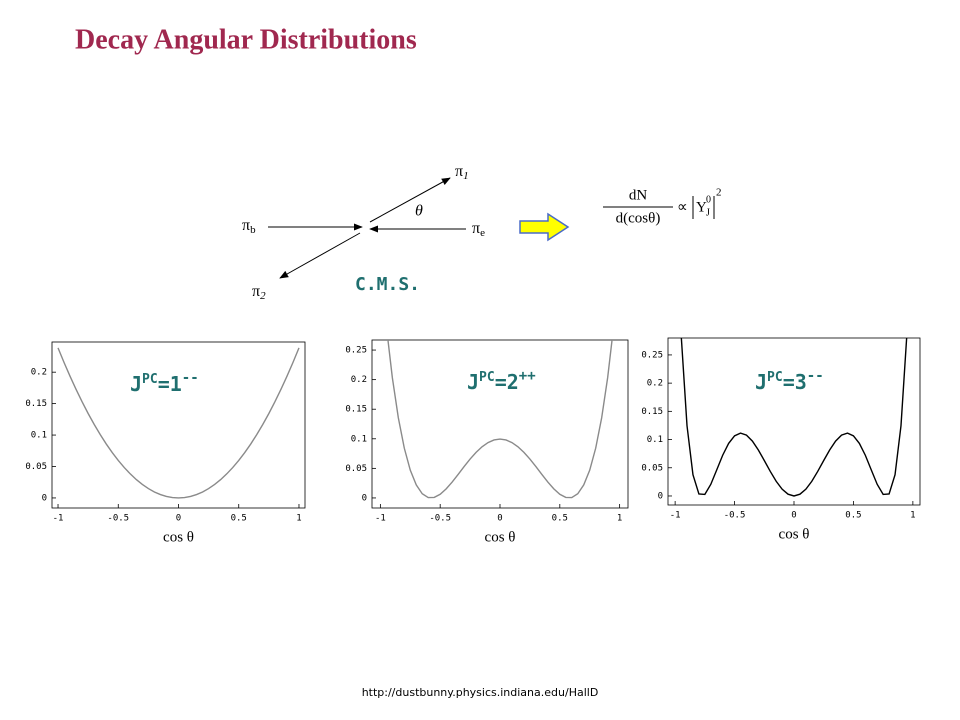 Image resolution: width=960 pixels, height=720 pixels. What do you see at coordinates (320, 255) in the screenshot?
I see `arrow-pi2` at bounding box center [320, 255].